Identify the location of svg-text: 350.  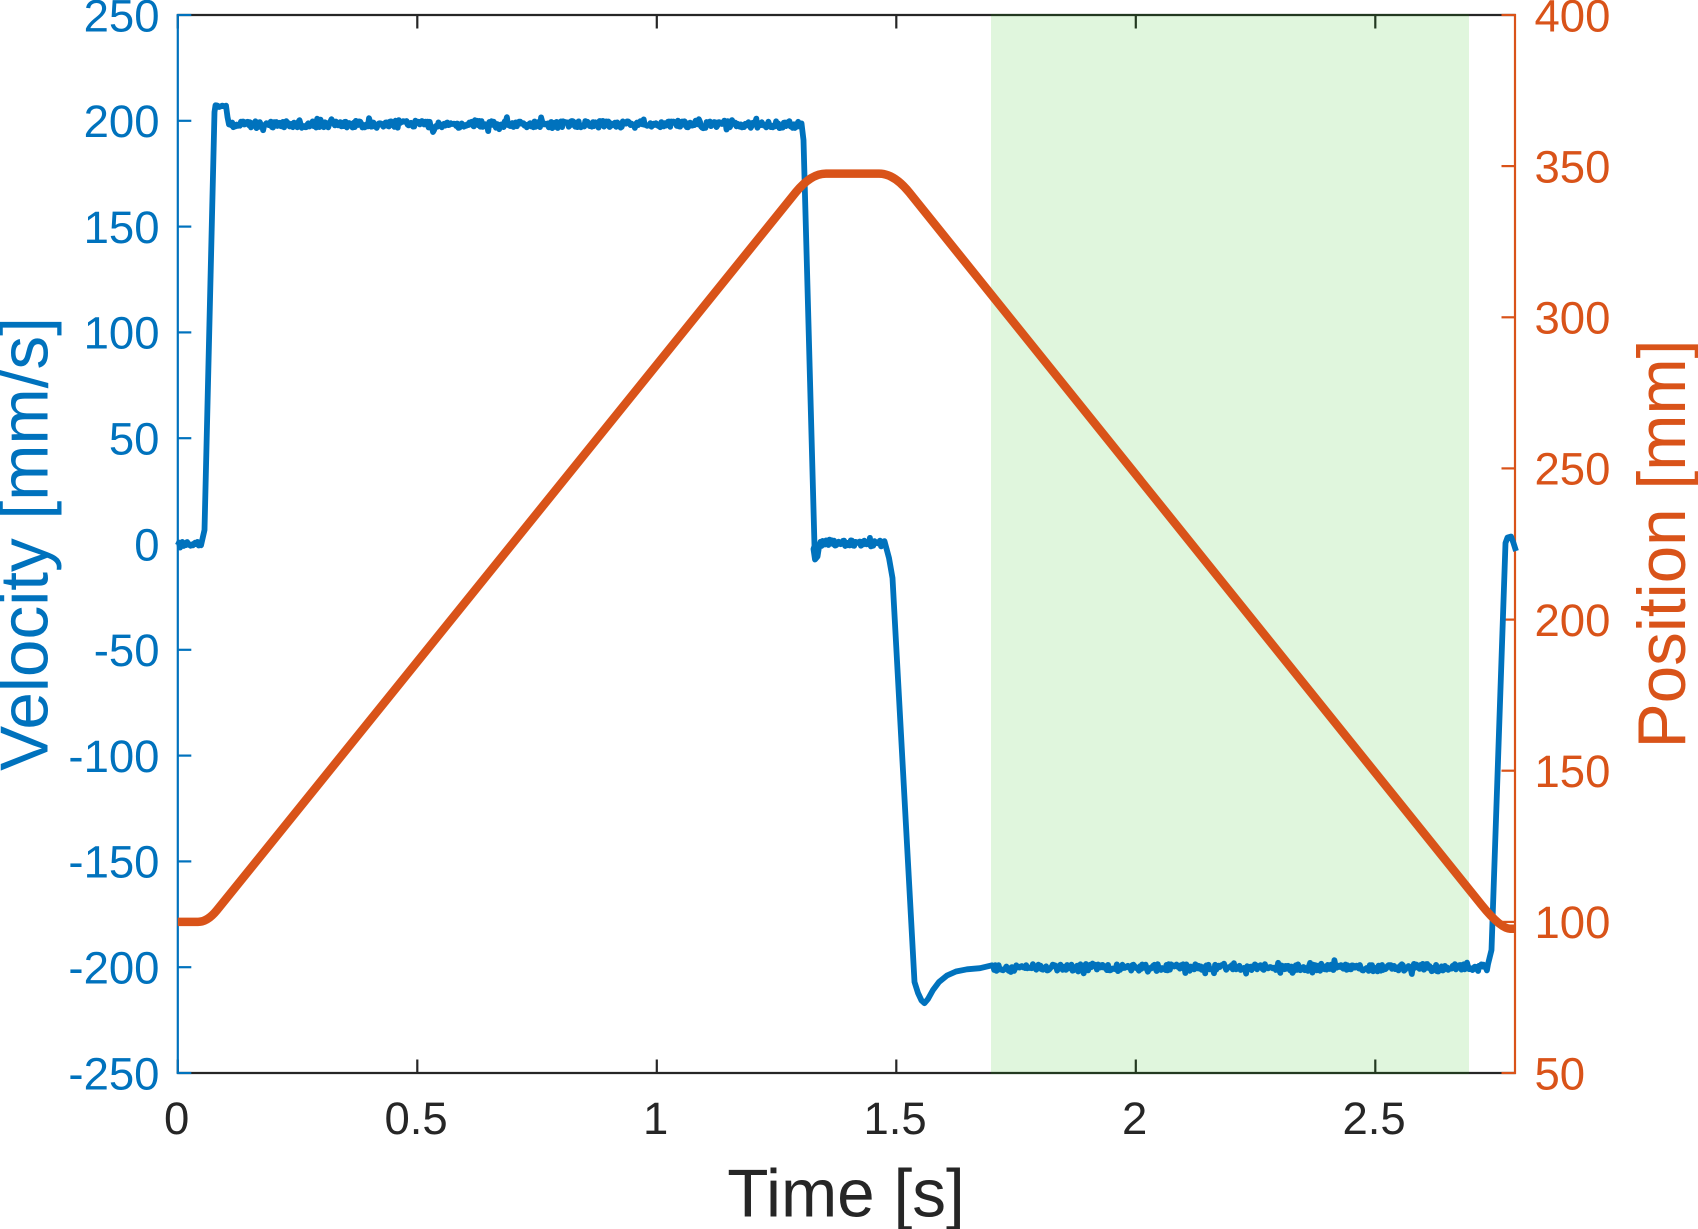
(1573, 166).